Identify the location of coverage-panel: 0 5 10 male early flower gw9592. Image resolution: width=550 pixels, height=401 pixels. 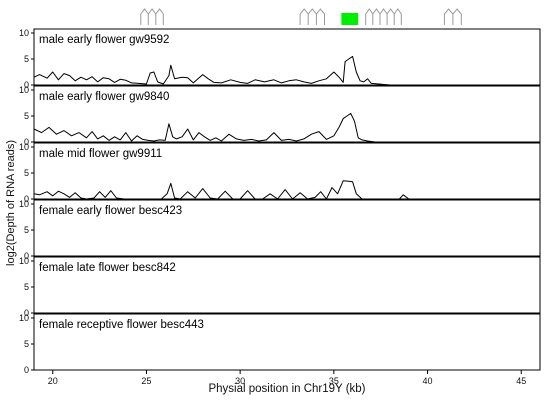
(280, 59).